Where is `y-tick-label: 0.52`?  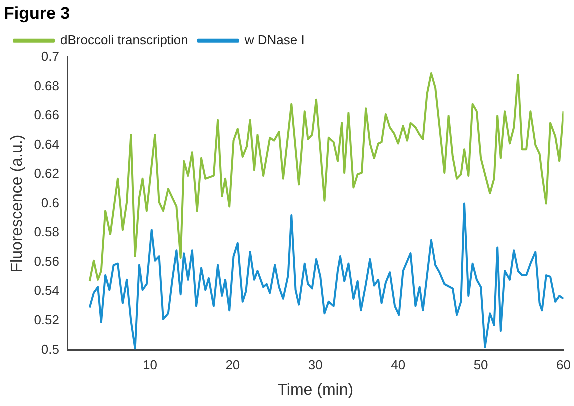
y-tick-label: 0.52 is located at coordinates (47, 320).